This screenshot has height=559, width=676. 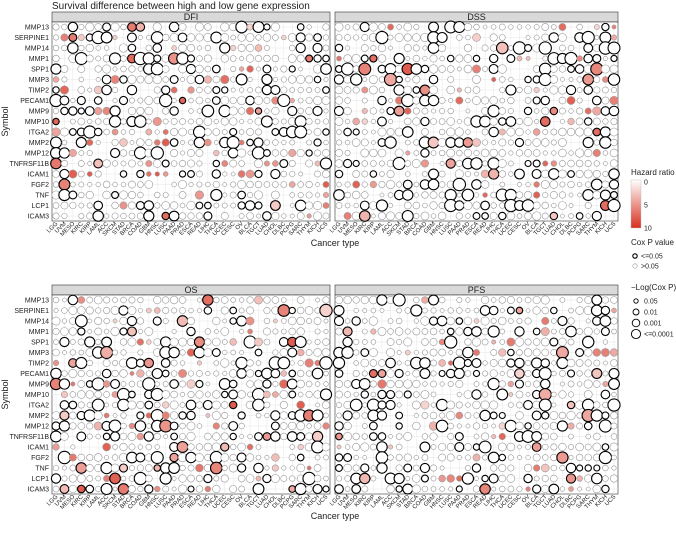 I want to click on y-tick-label: MMP14, so click(x=37, y=49).